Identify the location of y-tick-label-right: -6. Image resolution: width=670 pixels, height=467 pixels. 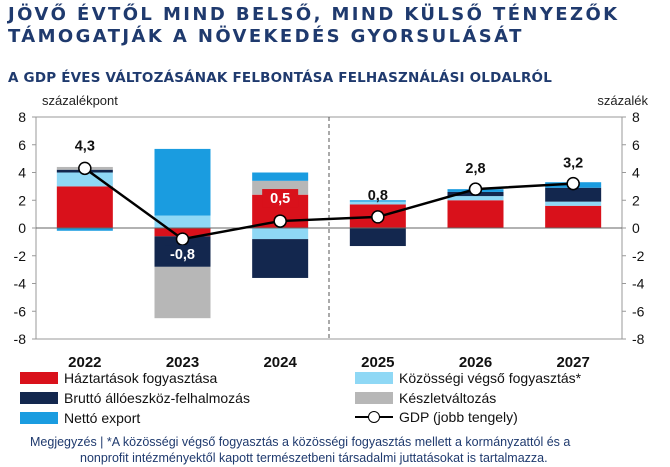
(638, 311).